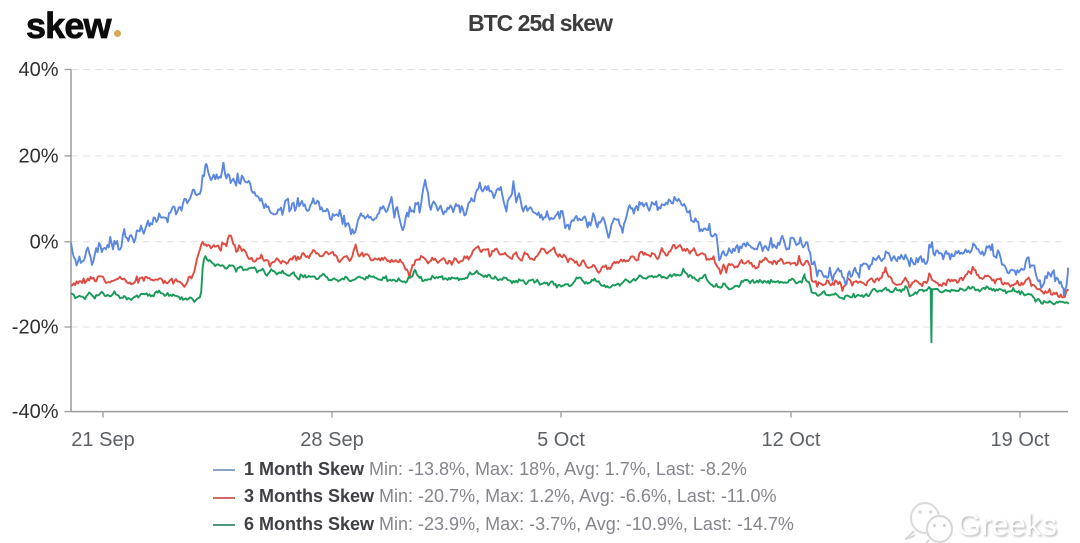 The image size is (1080, 543). What do you see at coordinates (38, 156) in the screenshot?
I see `svg-text: 20%` at bounding box center [38, 156].